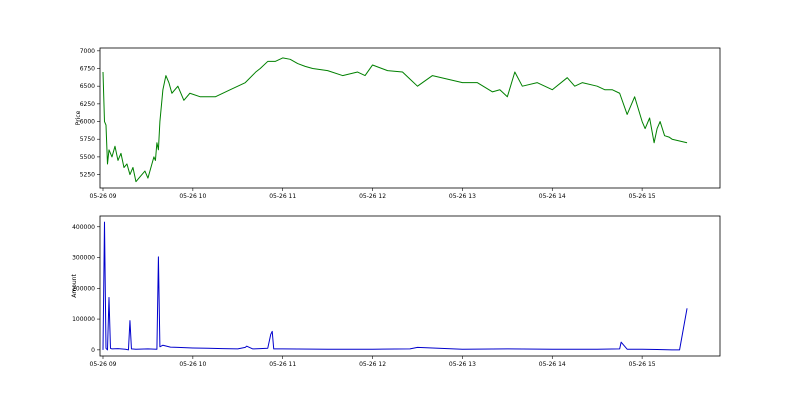 The width and height of the screenshot is (800, 400). Describe the element at coordinates (90, 113) in the screenshot. I see `price-yticks: 5250 5500 5750 6000 6250 6500 6750 7000` at that location.